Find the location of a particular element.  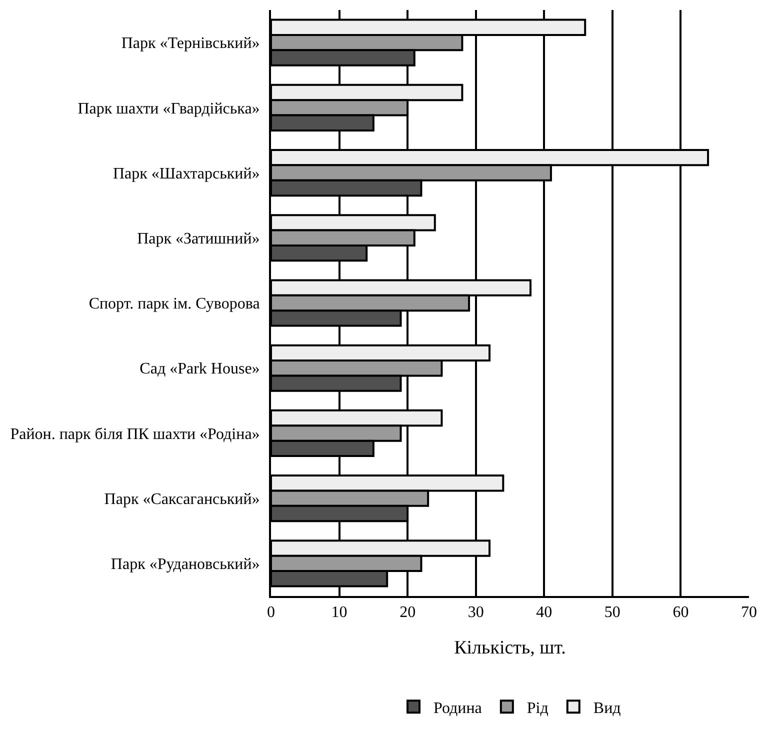

y-tick-label: Сад «Park House» is located at coordinates (200, 369).